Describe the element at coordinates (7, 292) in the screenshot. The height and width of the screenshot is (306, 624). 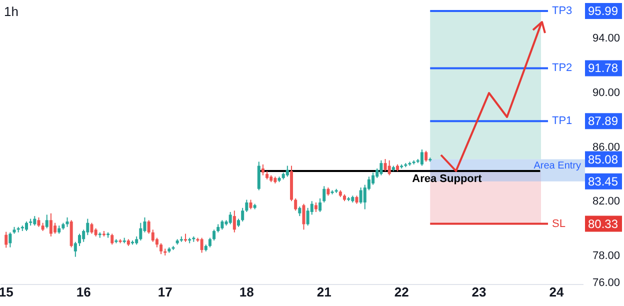
I see `x-tick-label: 15` at that location.